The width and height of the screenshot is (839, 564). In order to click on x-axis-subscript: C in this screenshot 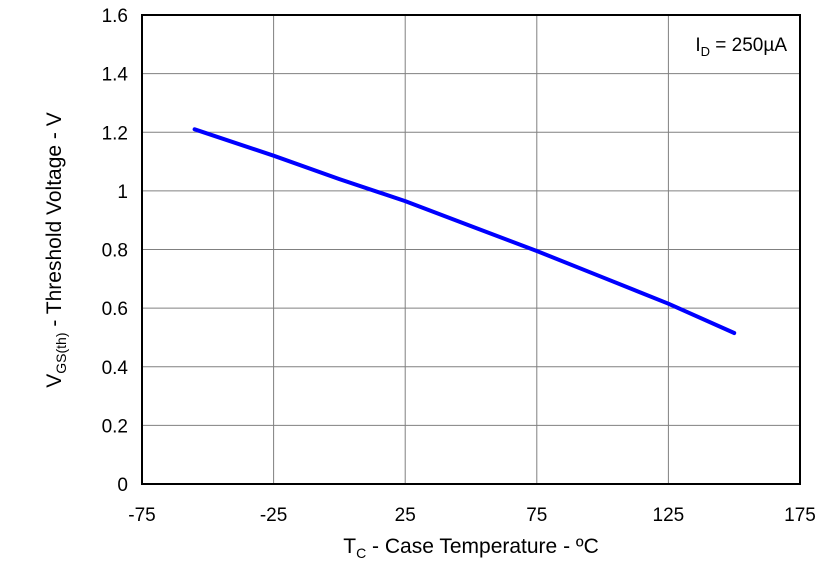, I will do `click(361, 552)`.